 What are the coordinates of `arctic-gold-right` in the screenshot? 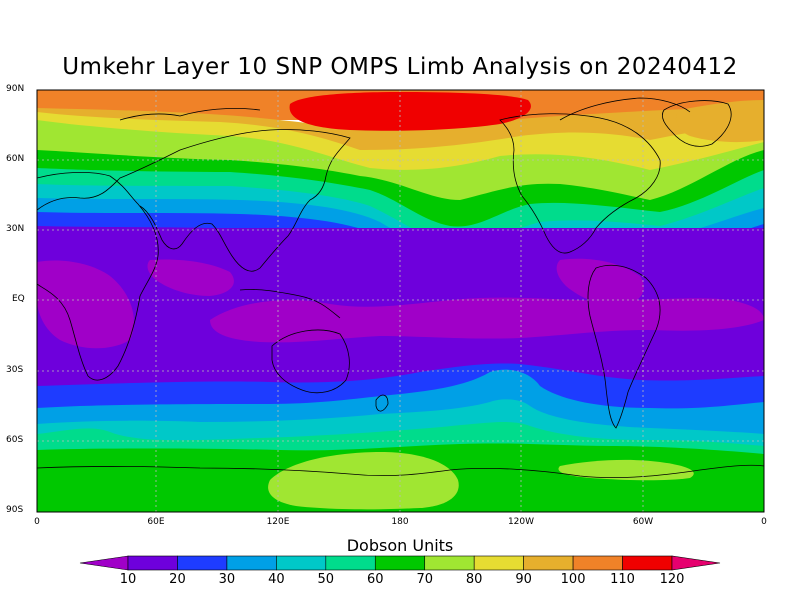 It's located at (719, 121).